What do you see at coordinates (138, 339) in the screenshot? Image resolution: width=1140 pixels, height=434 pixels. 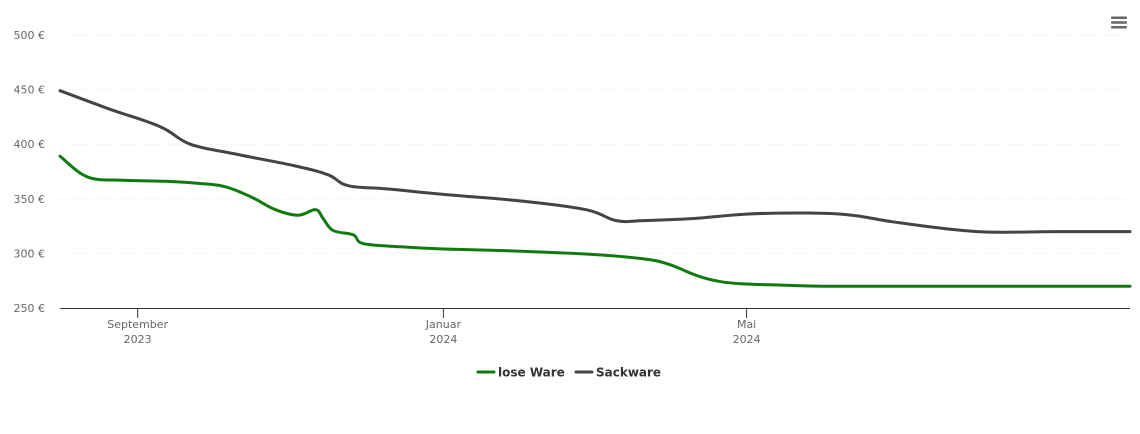 I see `x-tick-label-year: 2023` at bounding box center [138, 339].